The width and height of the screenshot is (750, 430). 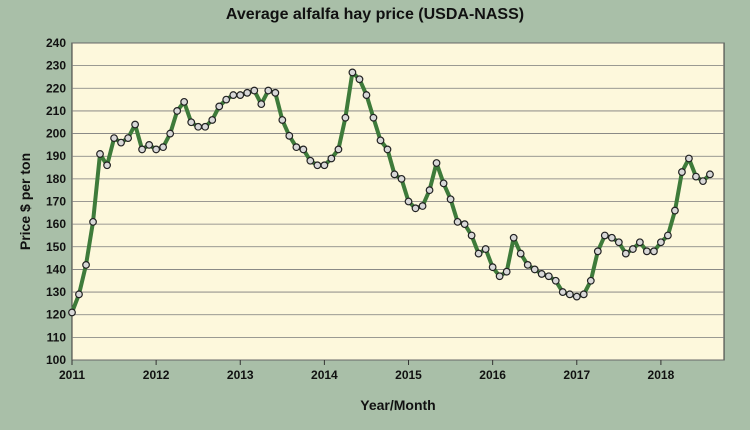 I want to click on x-tick-label: 2015, so click(x=408, y=375).